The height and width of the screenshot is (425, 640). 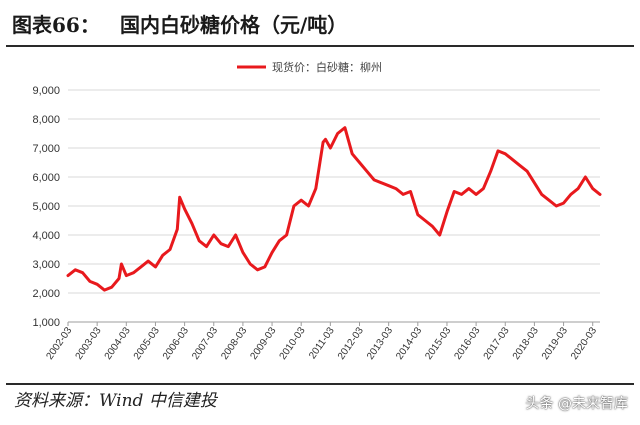 I want to click on source-note: 资料来源：Wind 中信建投, so click(x=115, y=401).